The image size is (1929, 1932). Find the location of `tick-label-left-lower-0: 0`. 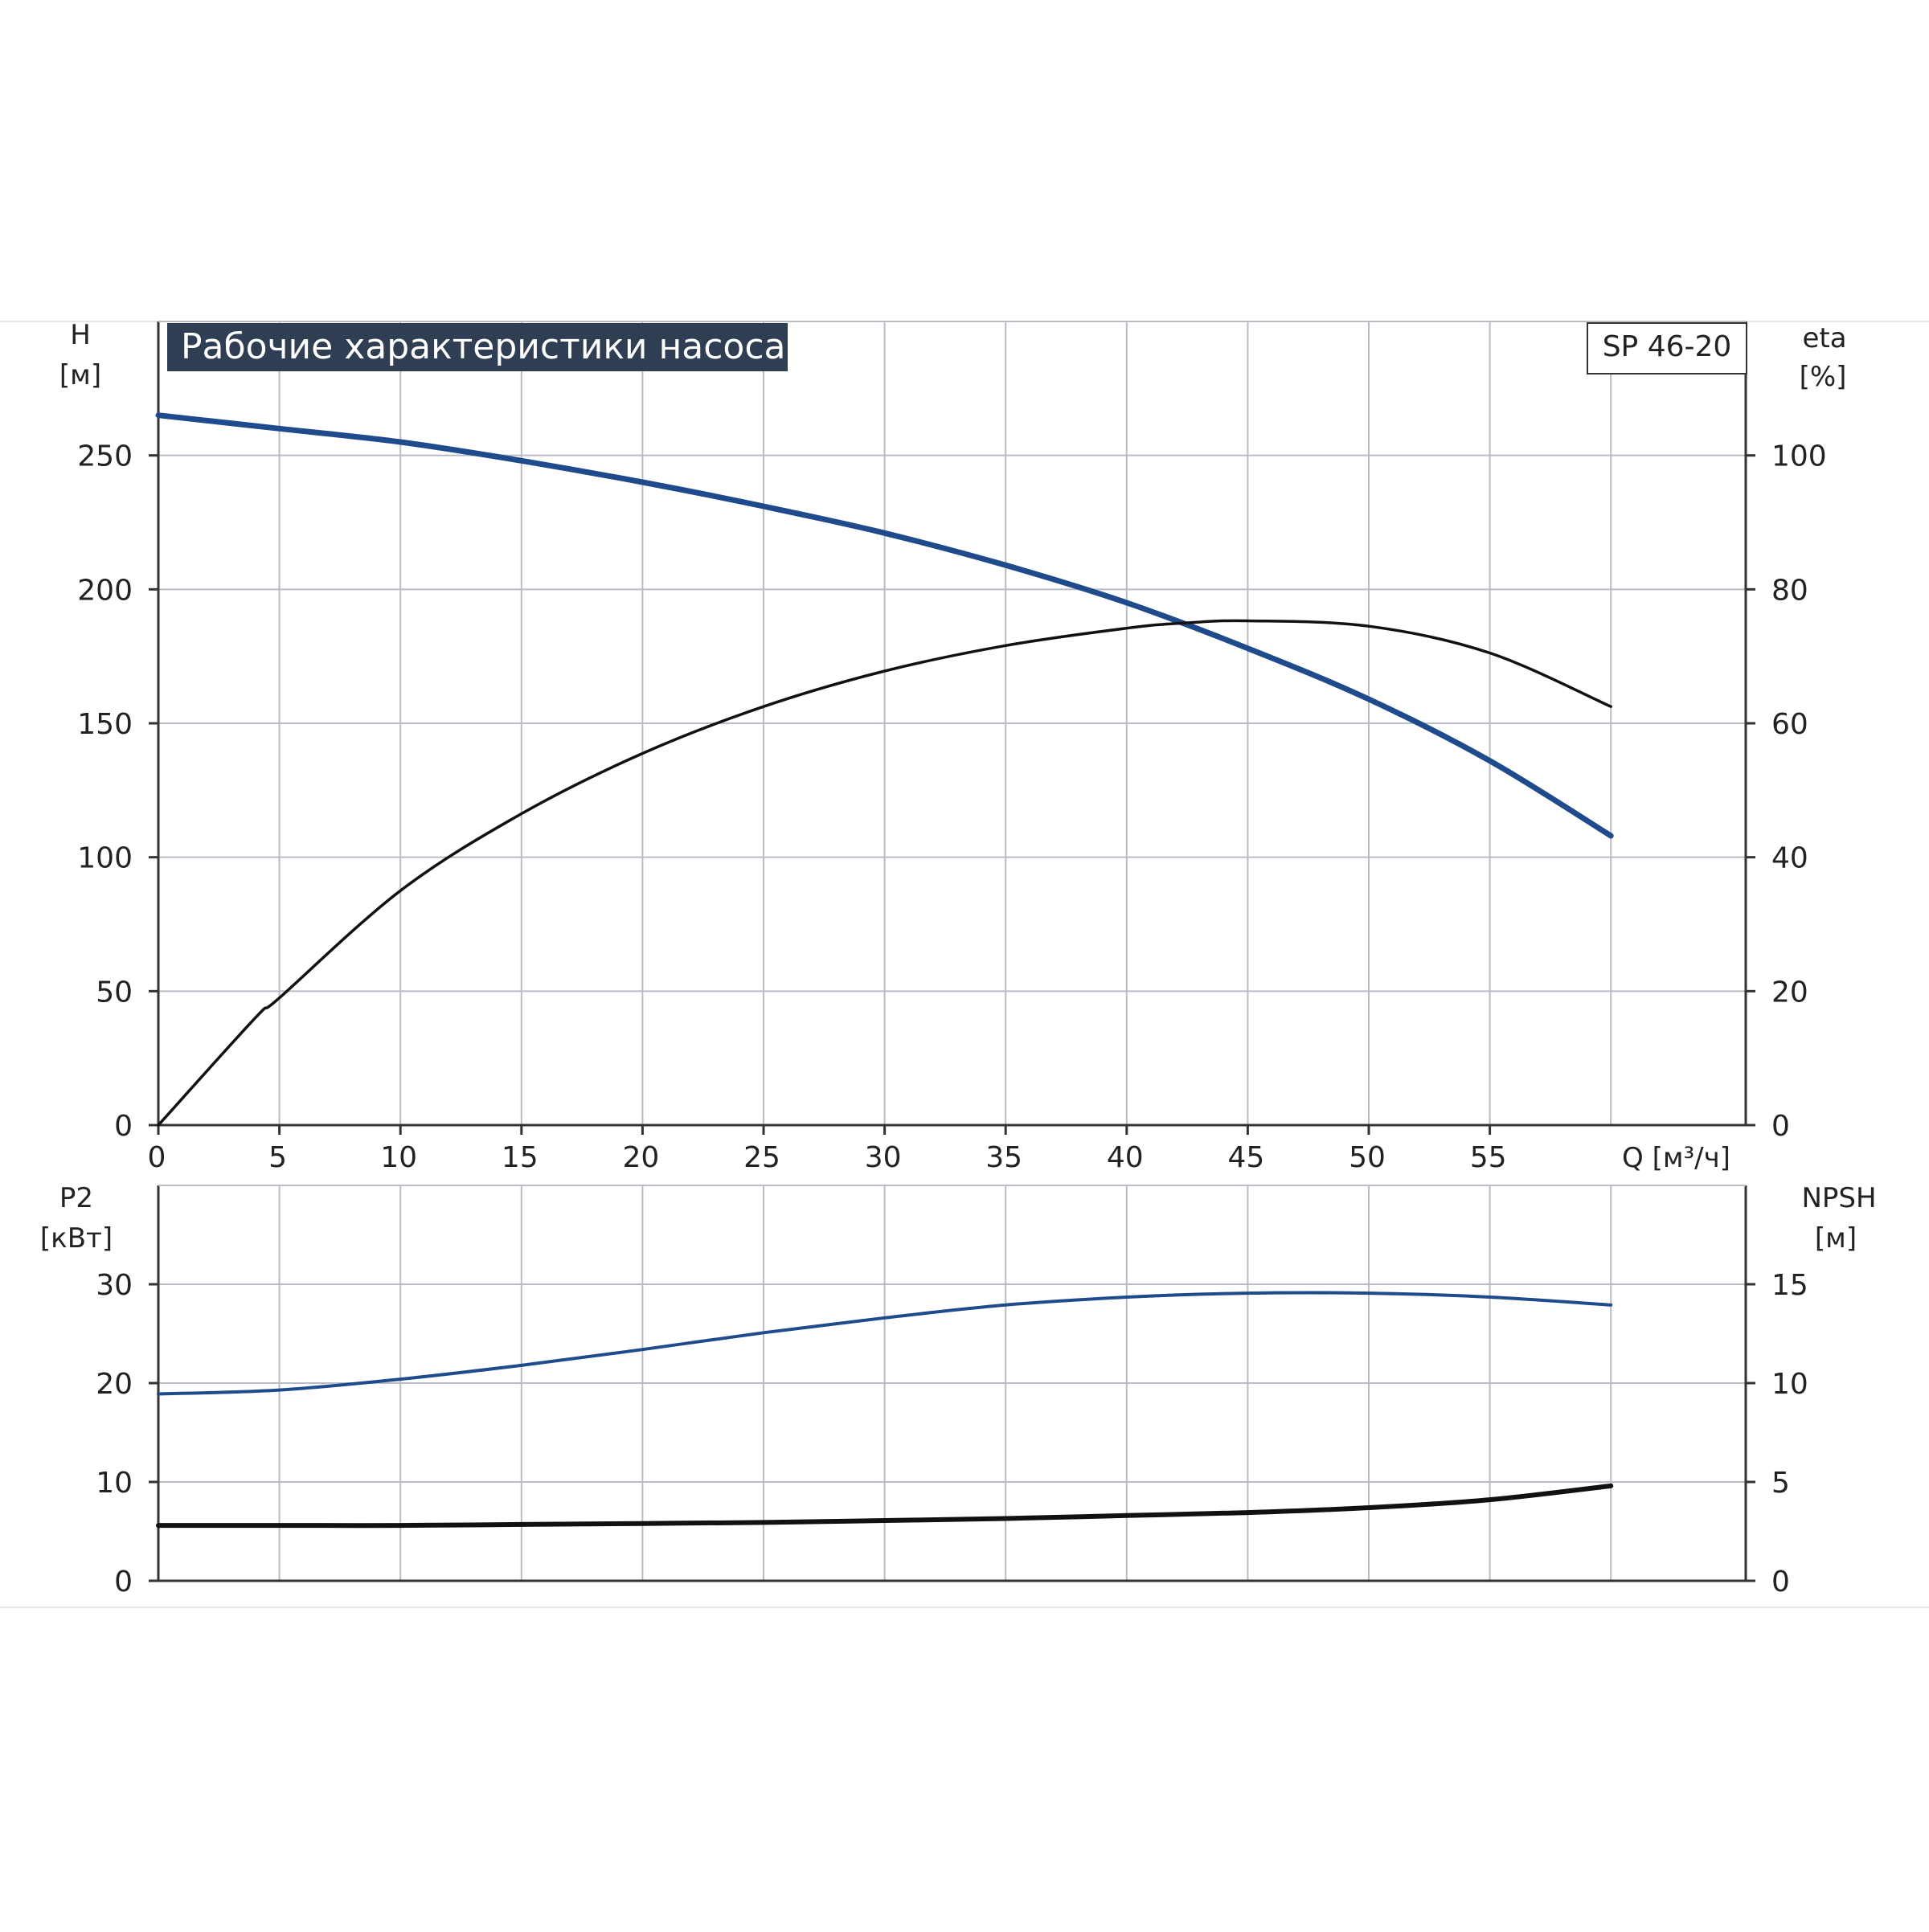

tick-label-left-lower-0: 0 is located at coordinates (123, 1582).